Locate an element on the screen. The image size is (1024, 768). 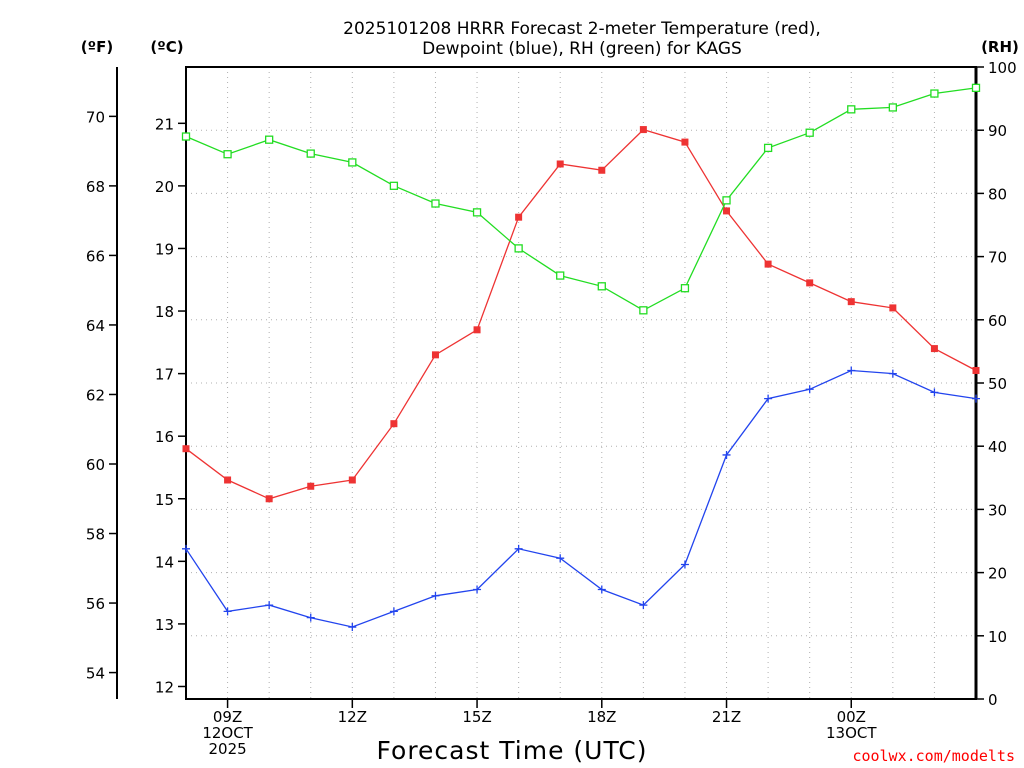
celsius-tick-label: 17 is located at coordinates (164, 375).